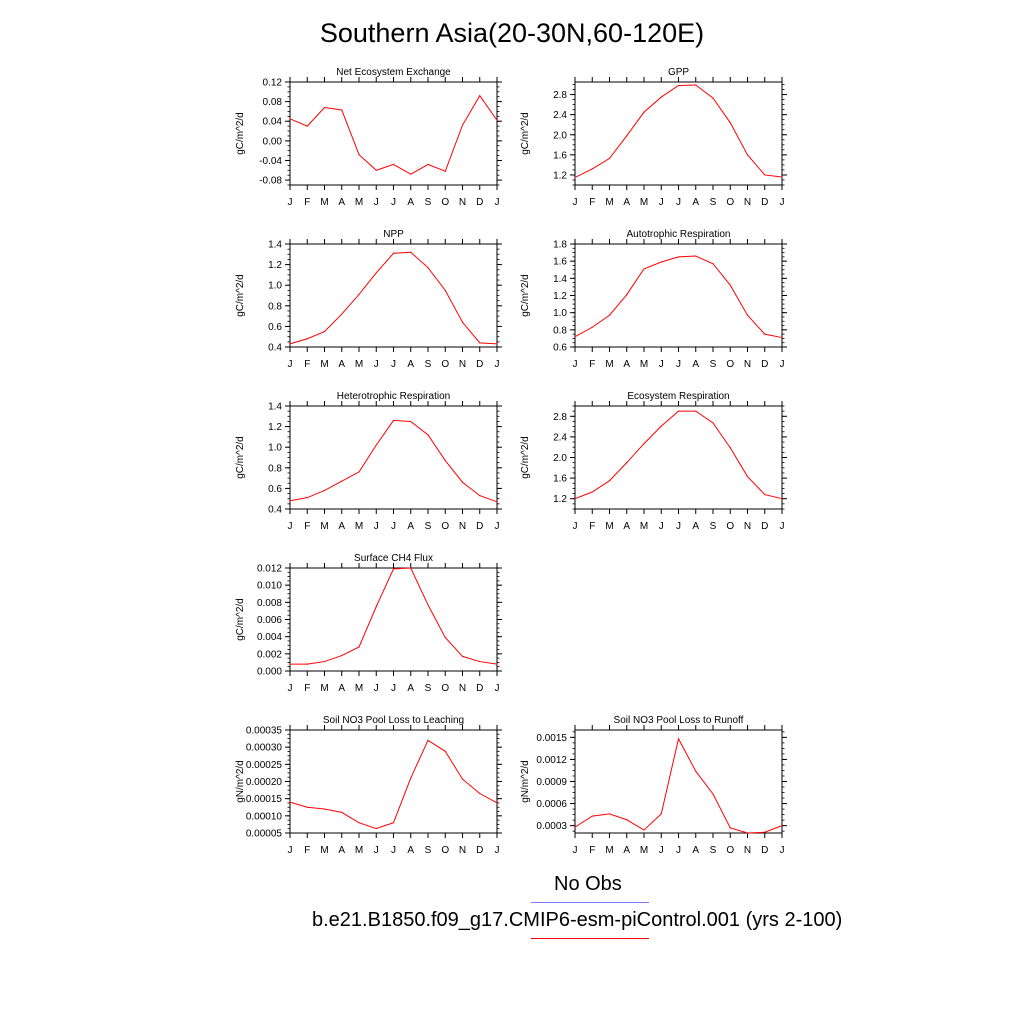  Describe the element at coordinates (264, 816) in the screenshot. I see `y-tick-label: 0.00010` at that location.